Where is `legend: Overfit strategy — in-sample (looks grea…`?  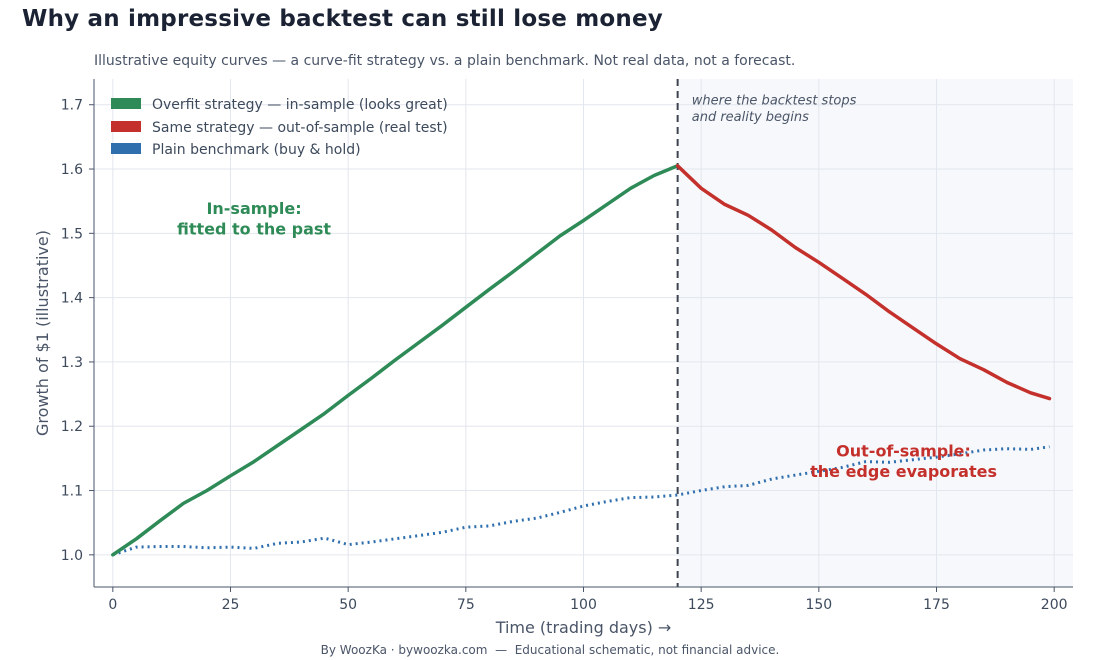
legend: Overfit strategy — in-sample (looks grea… is located at coordinates (279, 127).